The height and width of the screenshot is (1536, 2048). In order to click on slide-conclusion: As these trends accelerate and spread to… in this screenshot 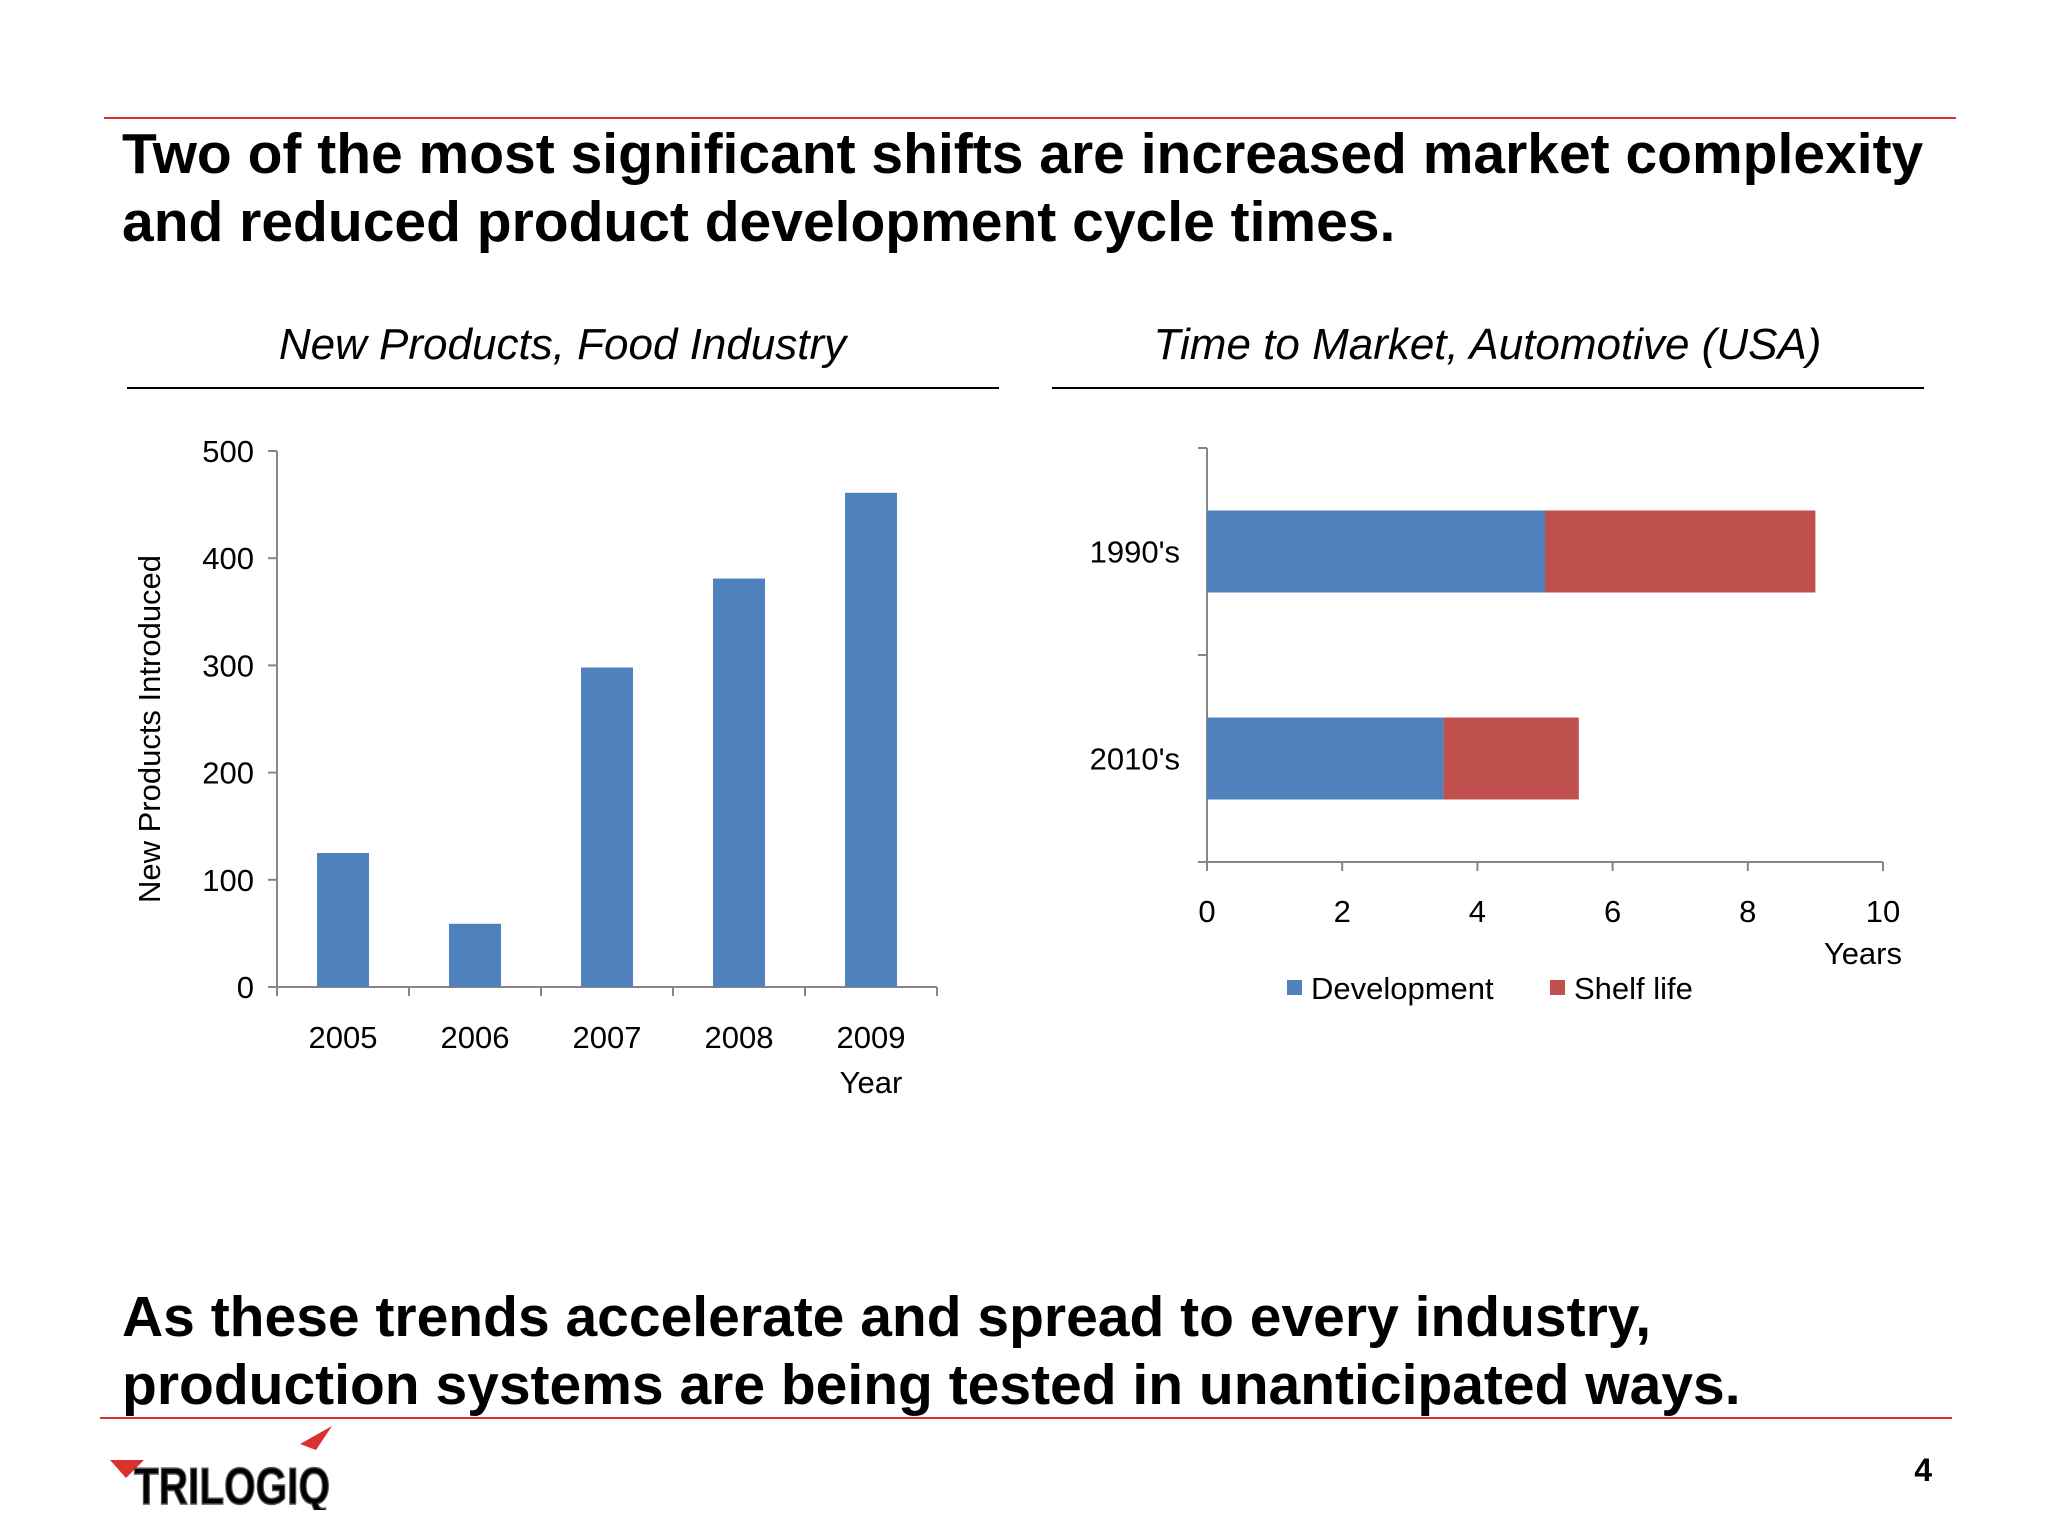, I will do `click(931, 1351)`.